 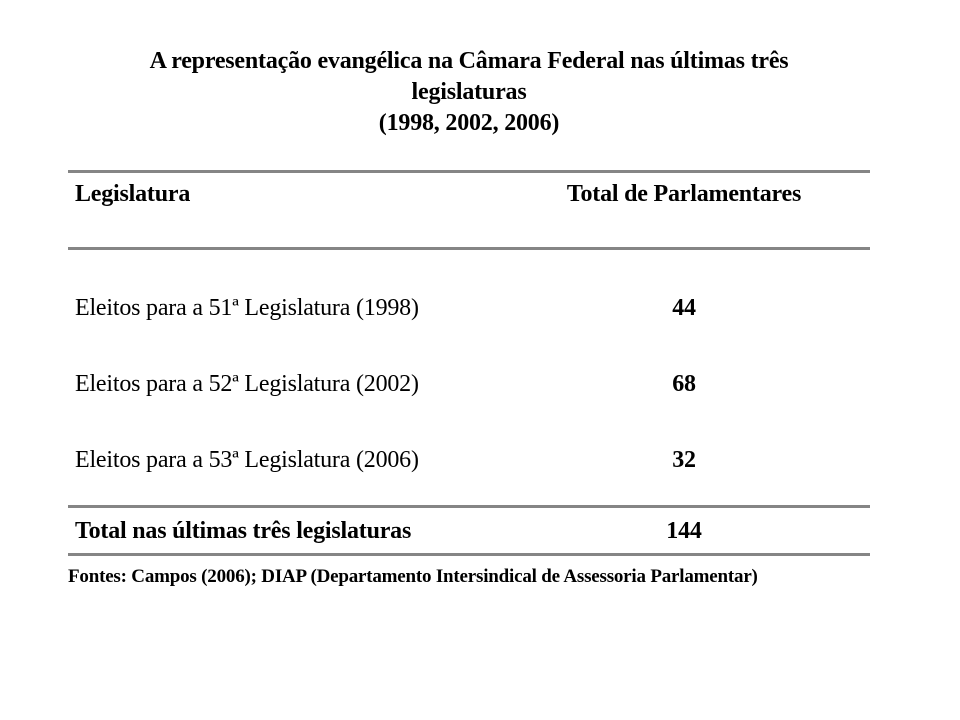 I want to click on row-label-53-legislatura: Eleitos para a 53ª Legislatura (2006), so click(x=247, y=460).